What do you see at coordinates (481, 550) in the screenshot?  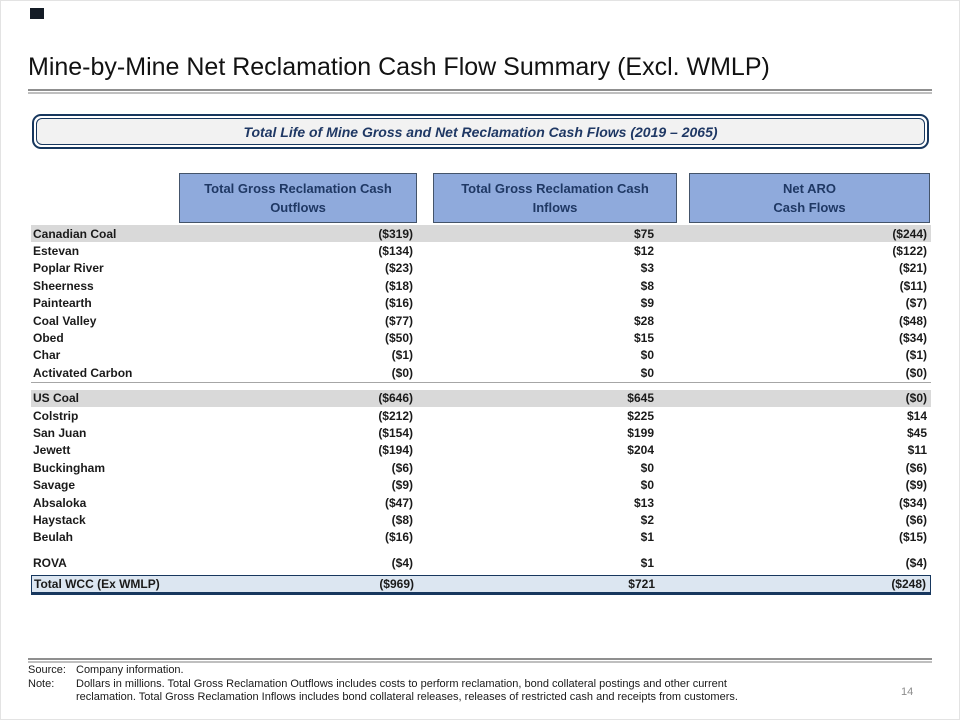 I see `row-gap` at bounding box center [481, 550].